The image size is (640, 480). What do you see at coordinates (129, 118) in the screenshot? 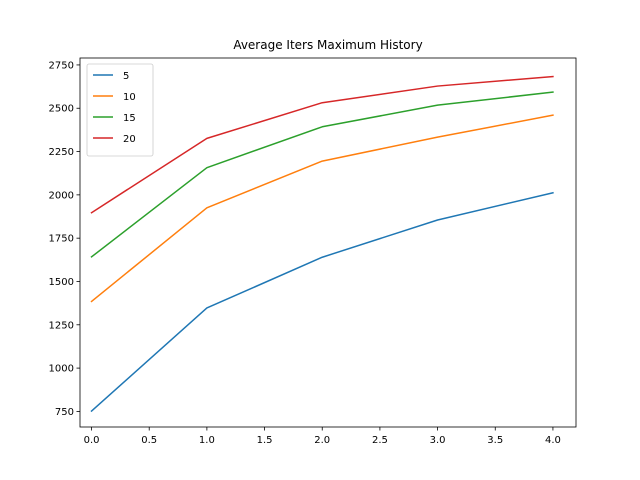
I see `legend-label-15: 15` at bounding box center [129, 118].